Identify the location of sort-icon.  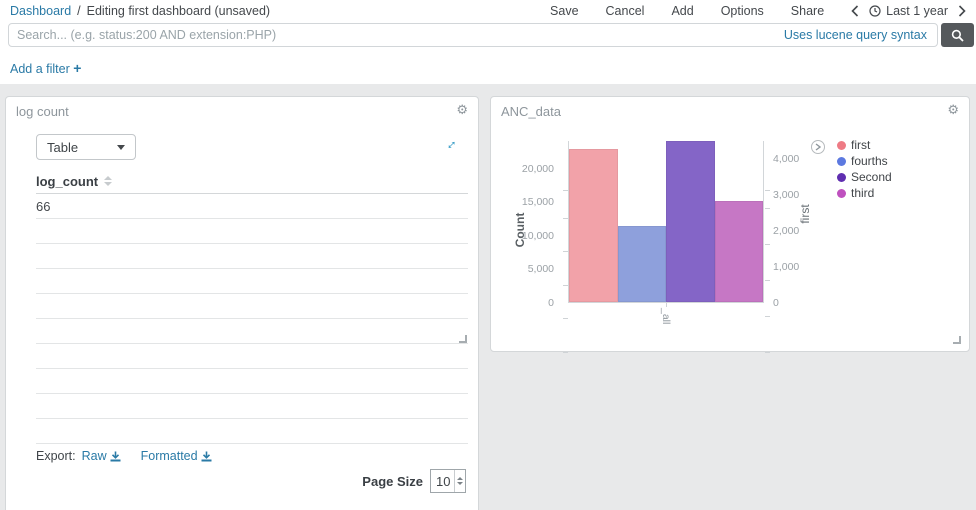
(108, 181).